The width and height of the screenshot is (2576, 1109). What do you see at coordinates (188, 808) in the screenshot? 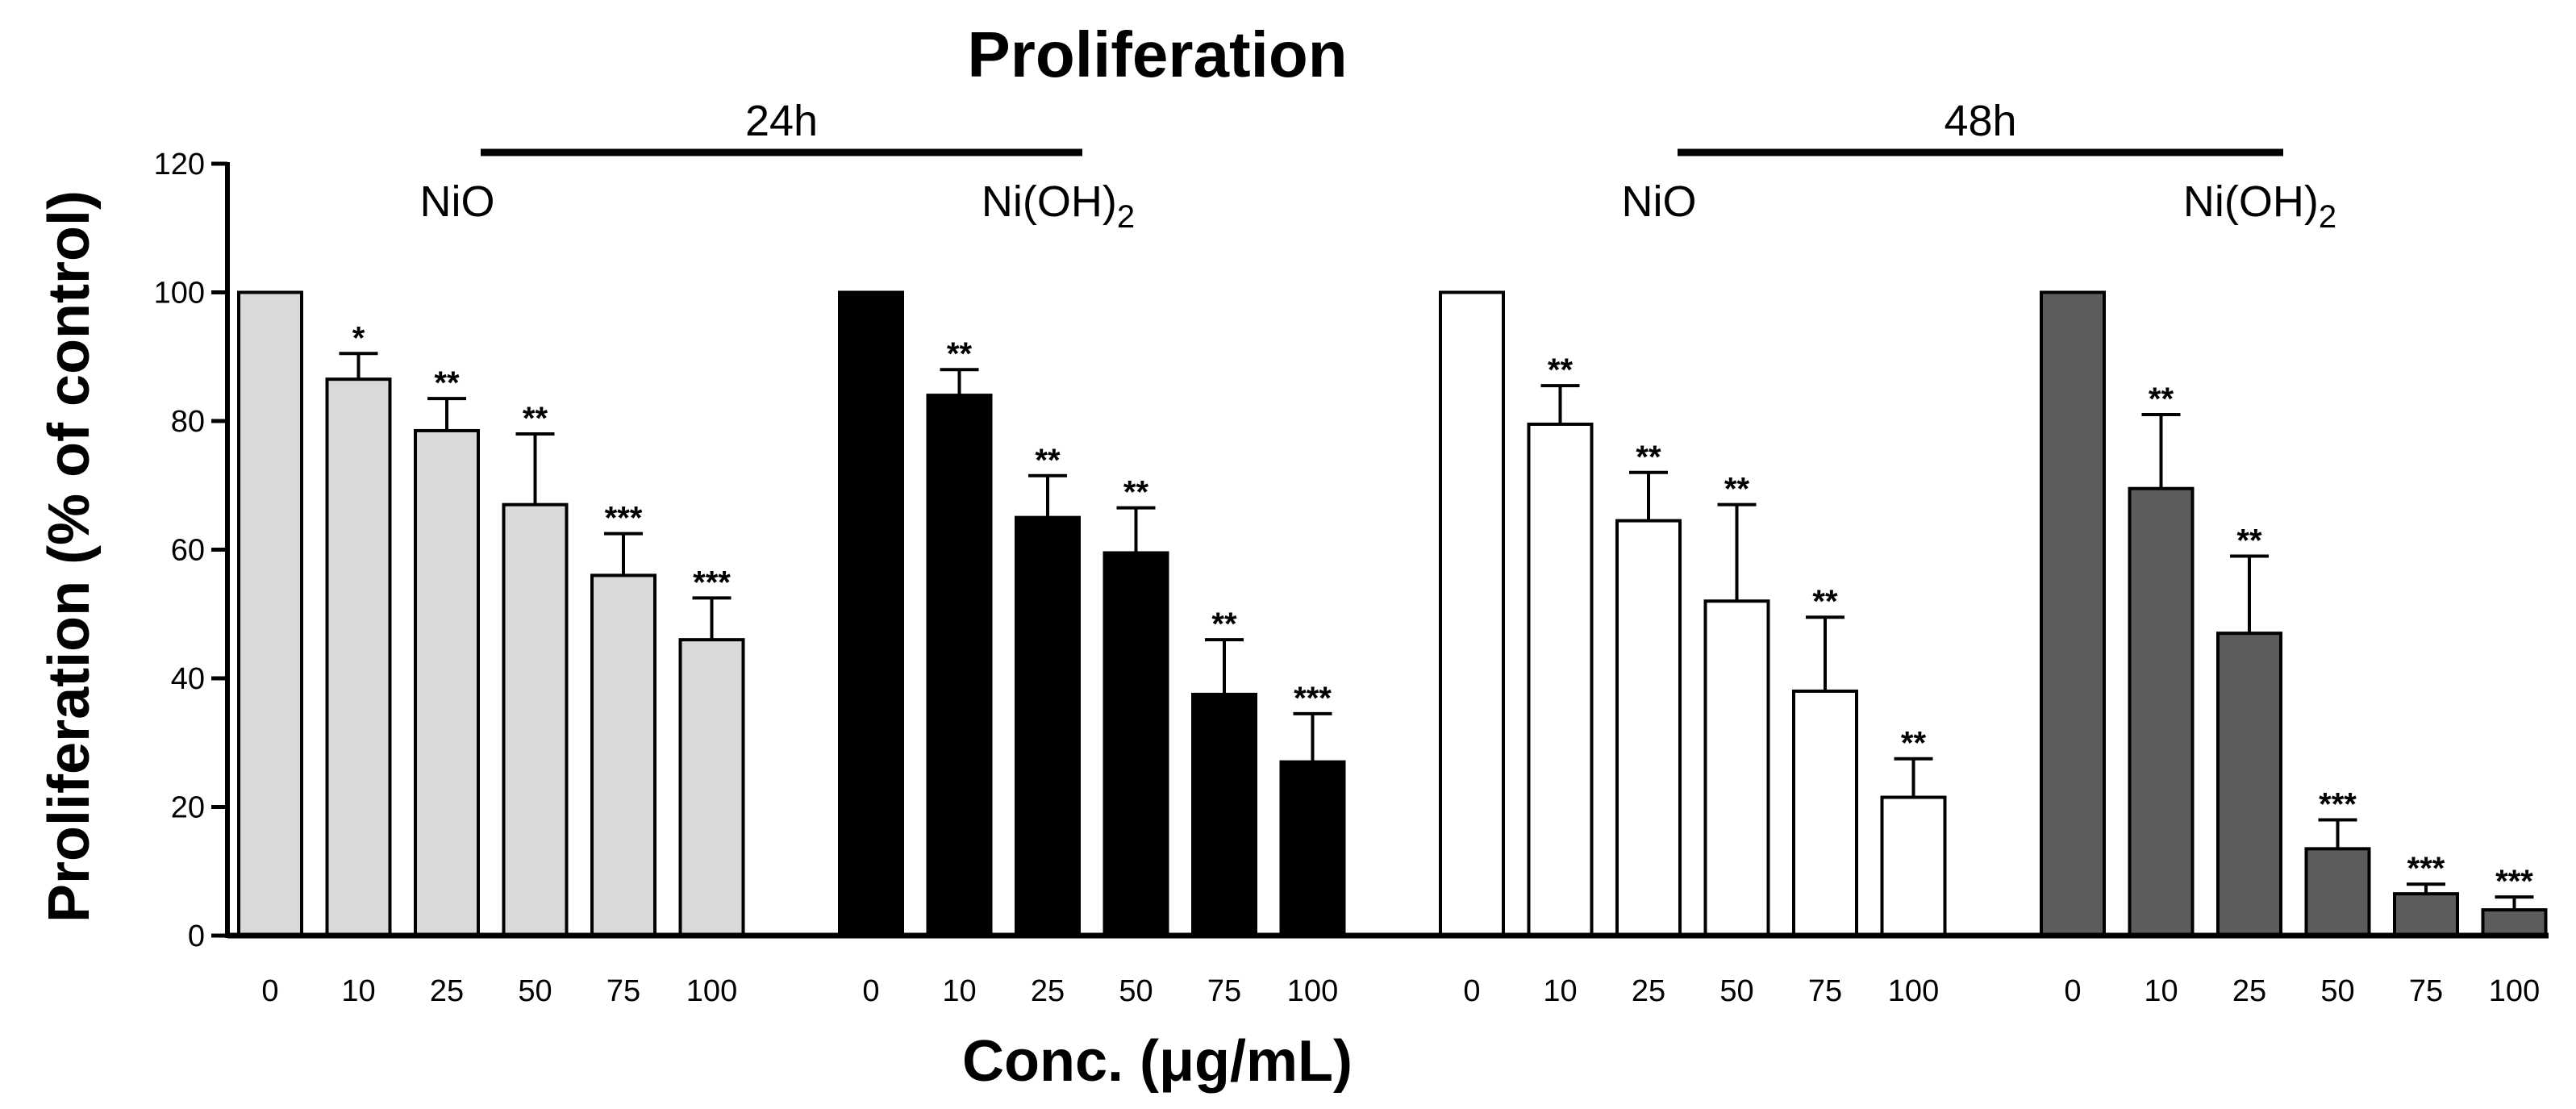
I see `y-tick-label: 20` at bounding box center [188, 808].